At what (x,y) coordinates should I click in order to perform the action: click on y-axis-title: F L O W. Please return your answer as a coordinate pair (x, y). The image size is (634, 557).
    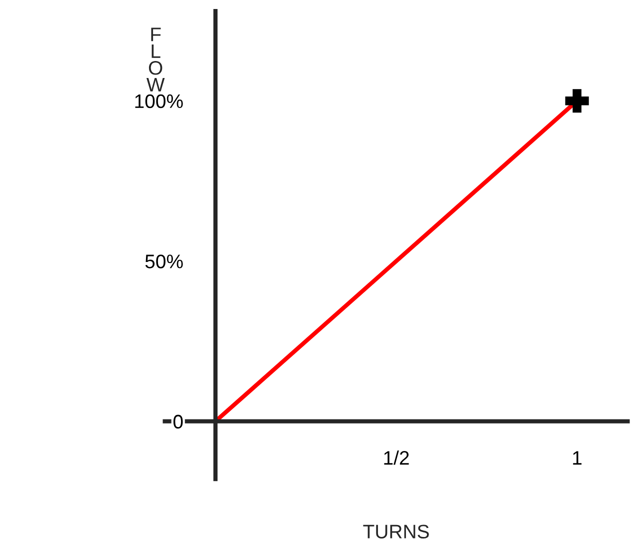
    Looking at the image, I should click on (155, 60).